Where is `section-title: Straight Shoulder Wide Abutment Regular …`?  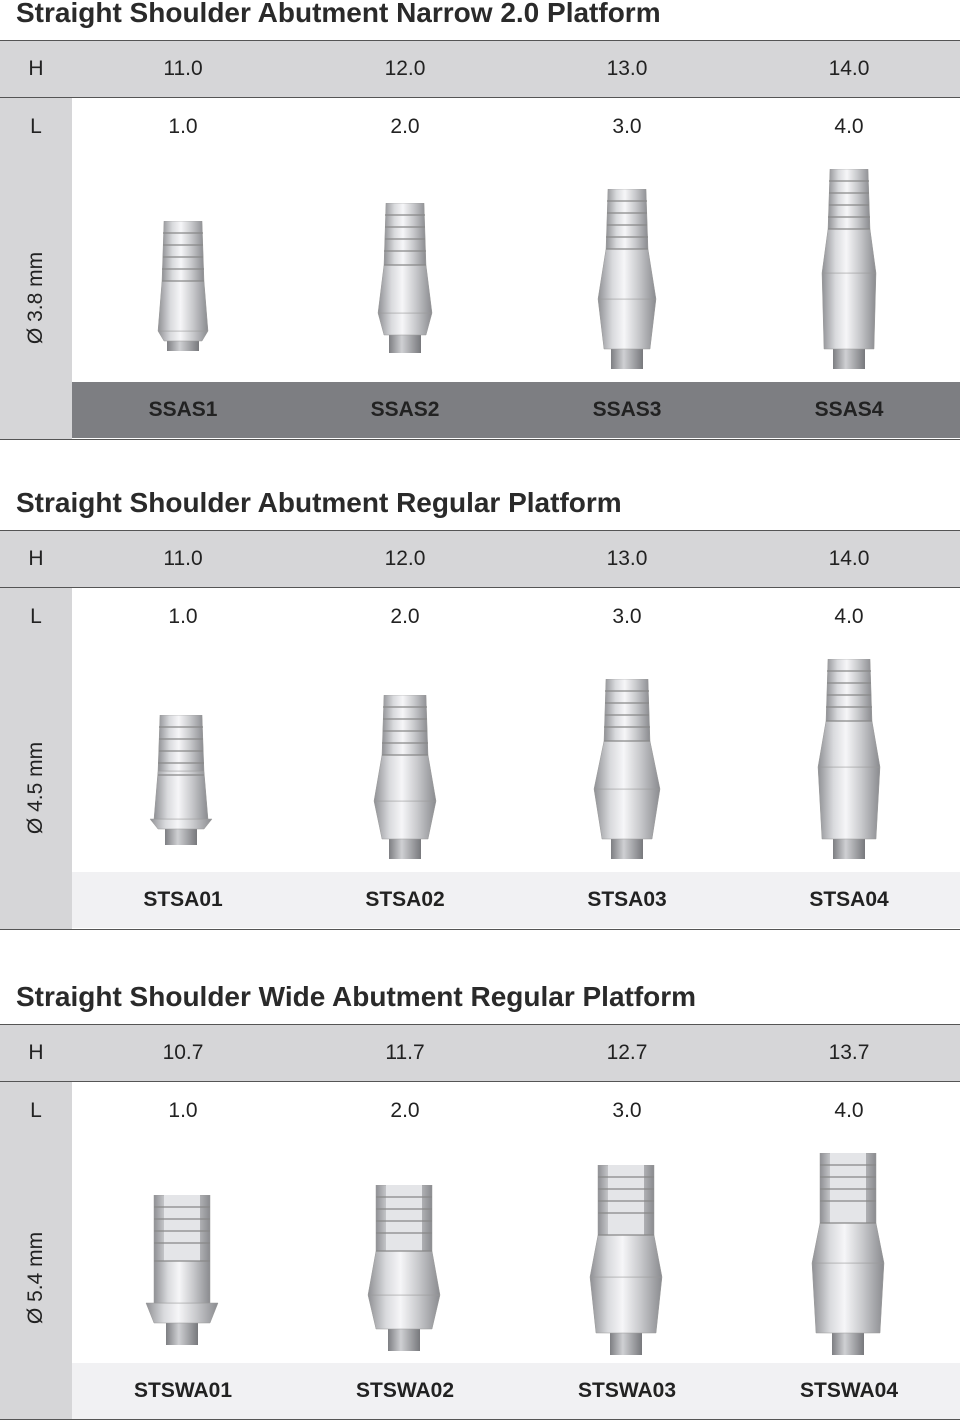 section-title: Straight Shoulder Wide Abutment Regular … is located at coordinates (356, 996).